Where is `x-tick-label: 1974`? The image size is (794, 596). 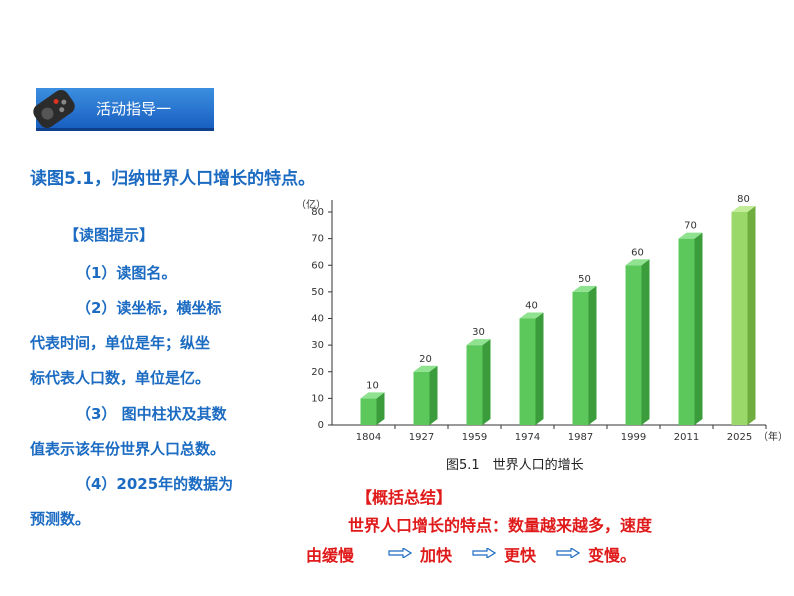 x-tick-label: 1974 is located at coordinates (527, 437).